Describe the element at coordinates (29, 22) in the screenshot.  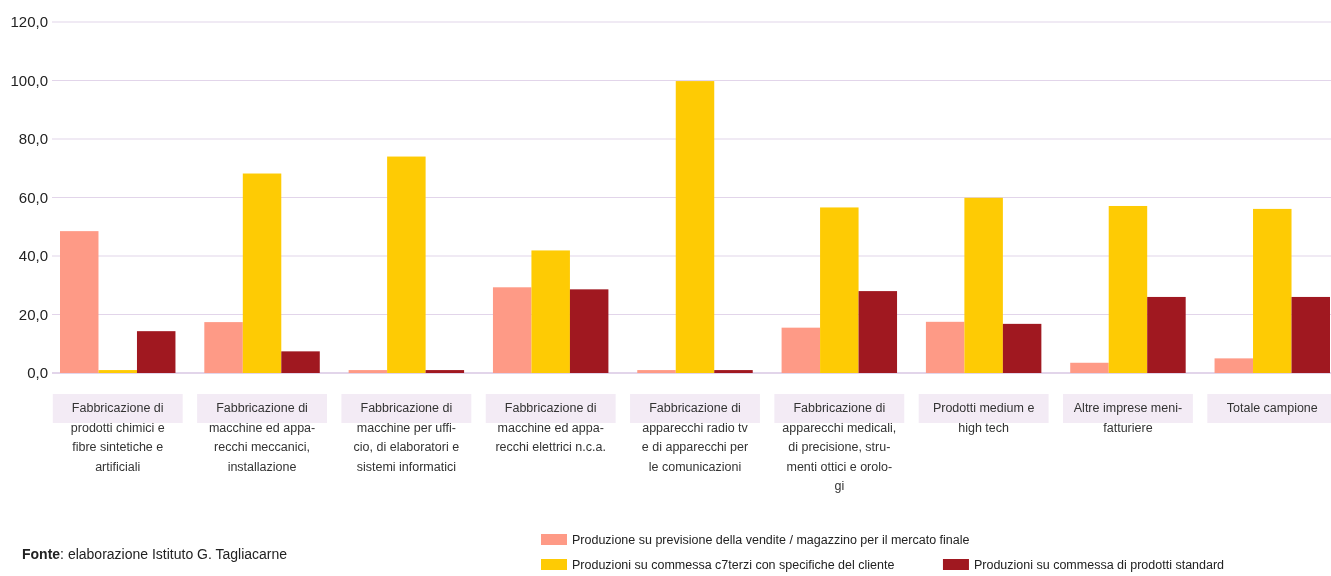
I see `y-tick-label: 120,0` at that location.